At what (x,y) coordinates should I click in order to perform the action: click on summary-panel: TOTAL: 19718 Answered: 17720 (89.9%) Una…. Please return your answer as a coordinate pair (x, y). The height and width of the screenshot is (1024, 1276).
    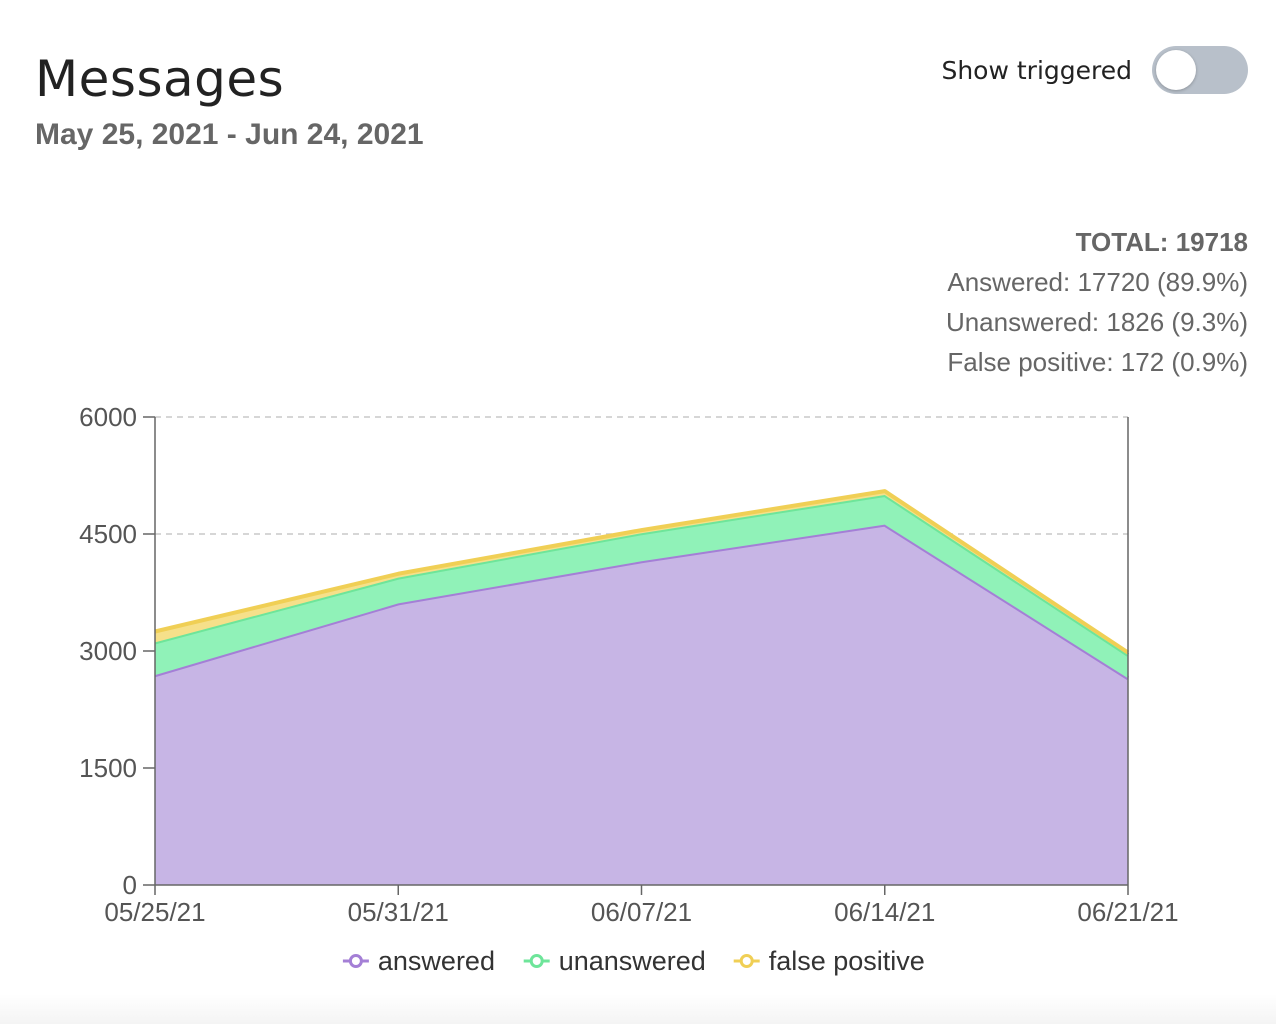
    Looking at the image, I should click on (1097, 302).